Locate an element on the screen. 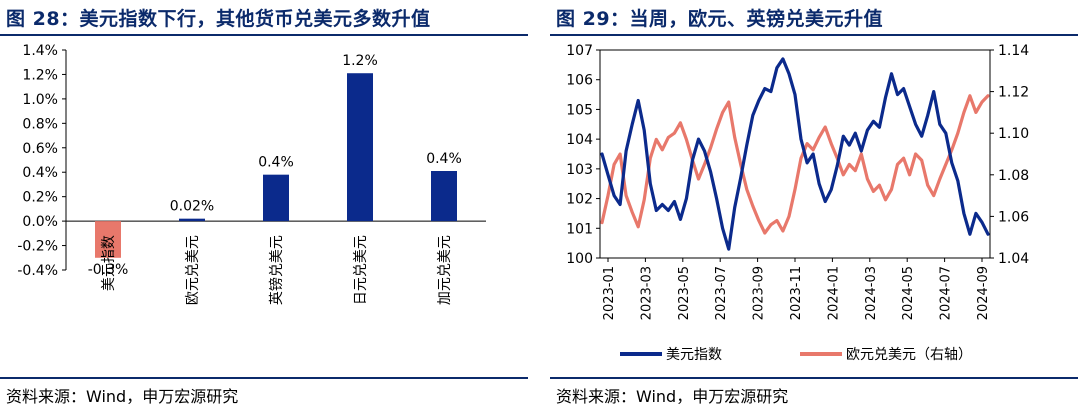 Image resolution: width=1080 pixels, height=410 pixels. left-y-tick-label: 100 is located at coordinates (579, 259).